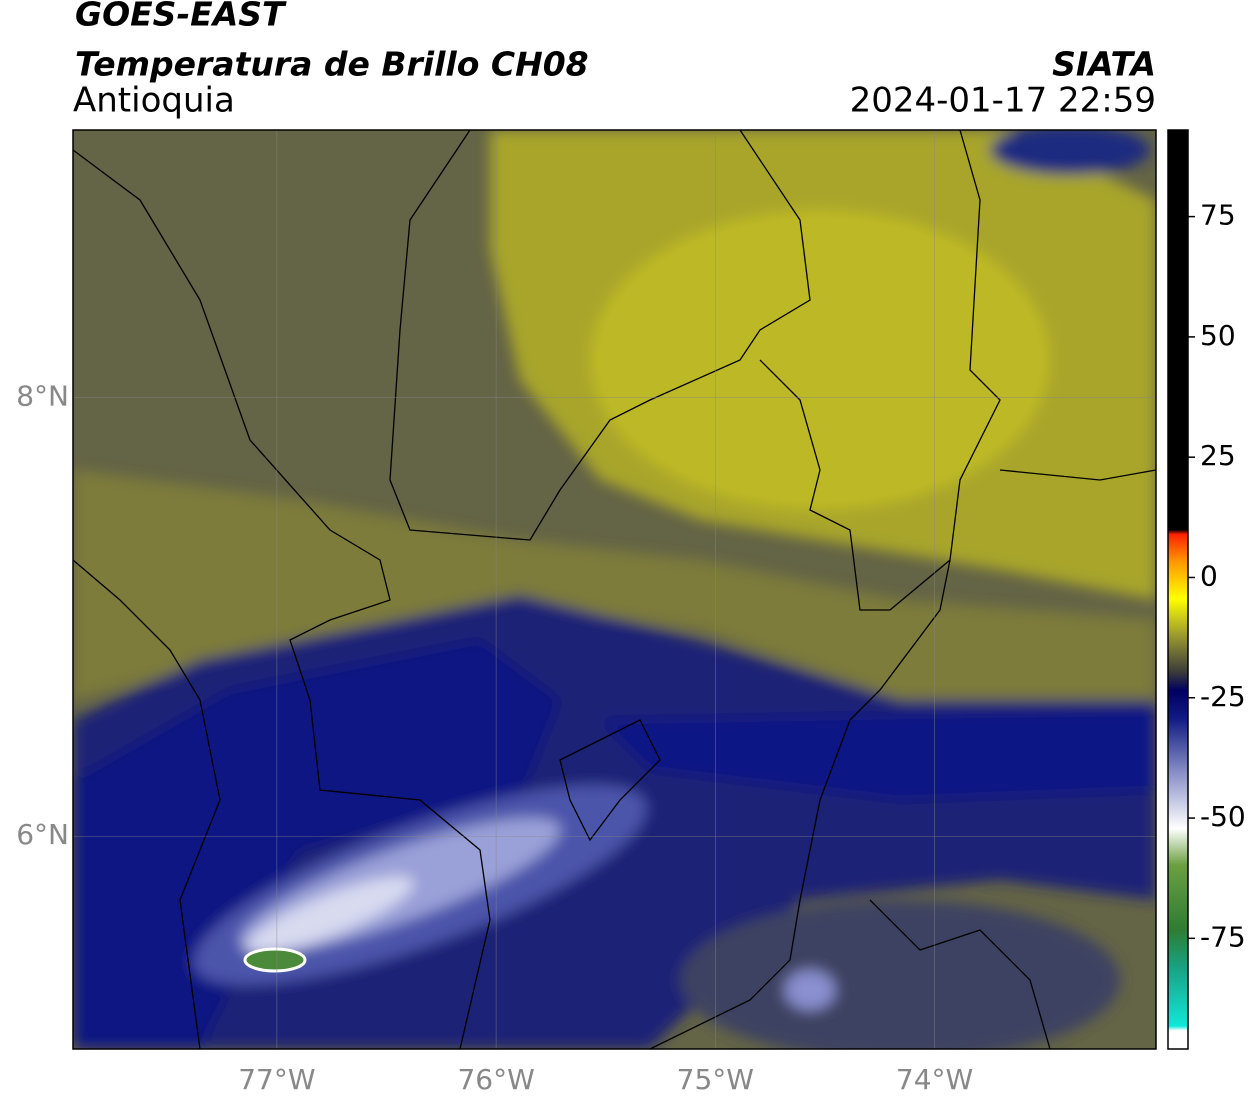 This screenshot has height=1099, width=1252. What do you see at coordinates (934, 1079) in the screenshot?
I see `x-tick-label: 74°W` at bounding box center [934, 1079].